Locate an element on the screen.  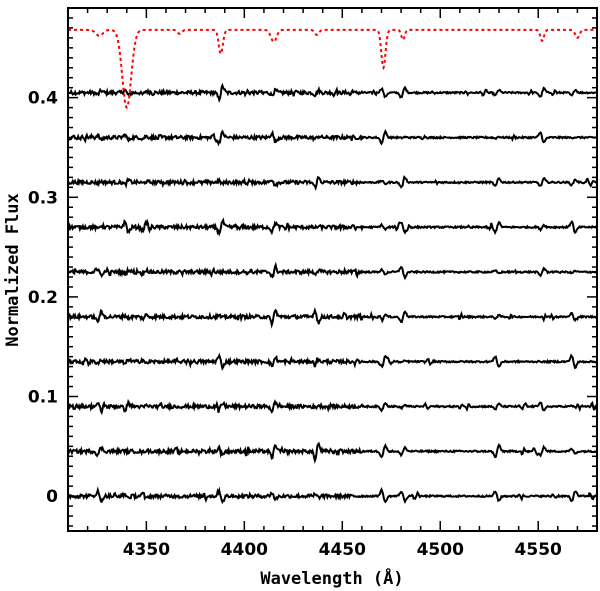
x-tick-label: 4350 is located at coordinates (146, 550).